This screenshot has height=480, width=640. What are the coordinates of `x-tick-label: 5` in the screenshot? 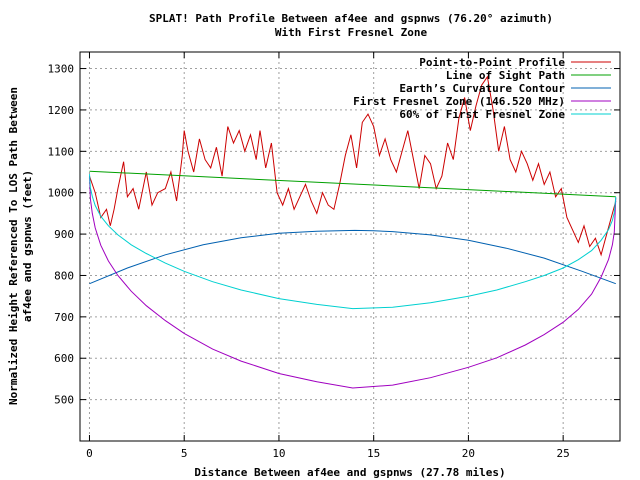 It's located at (184, 453).